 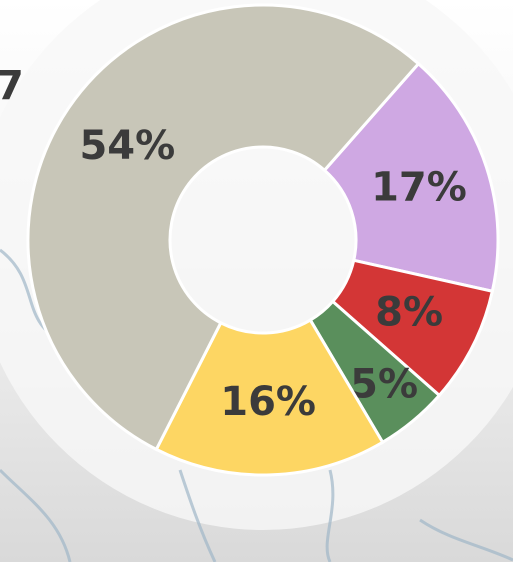 What do you see at coordinates (127, 146) in the screenshot?
I see `value-label: 54%` at bounding box center [127, 146].